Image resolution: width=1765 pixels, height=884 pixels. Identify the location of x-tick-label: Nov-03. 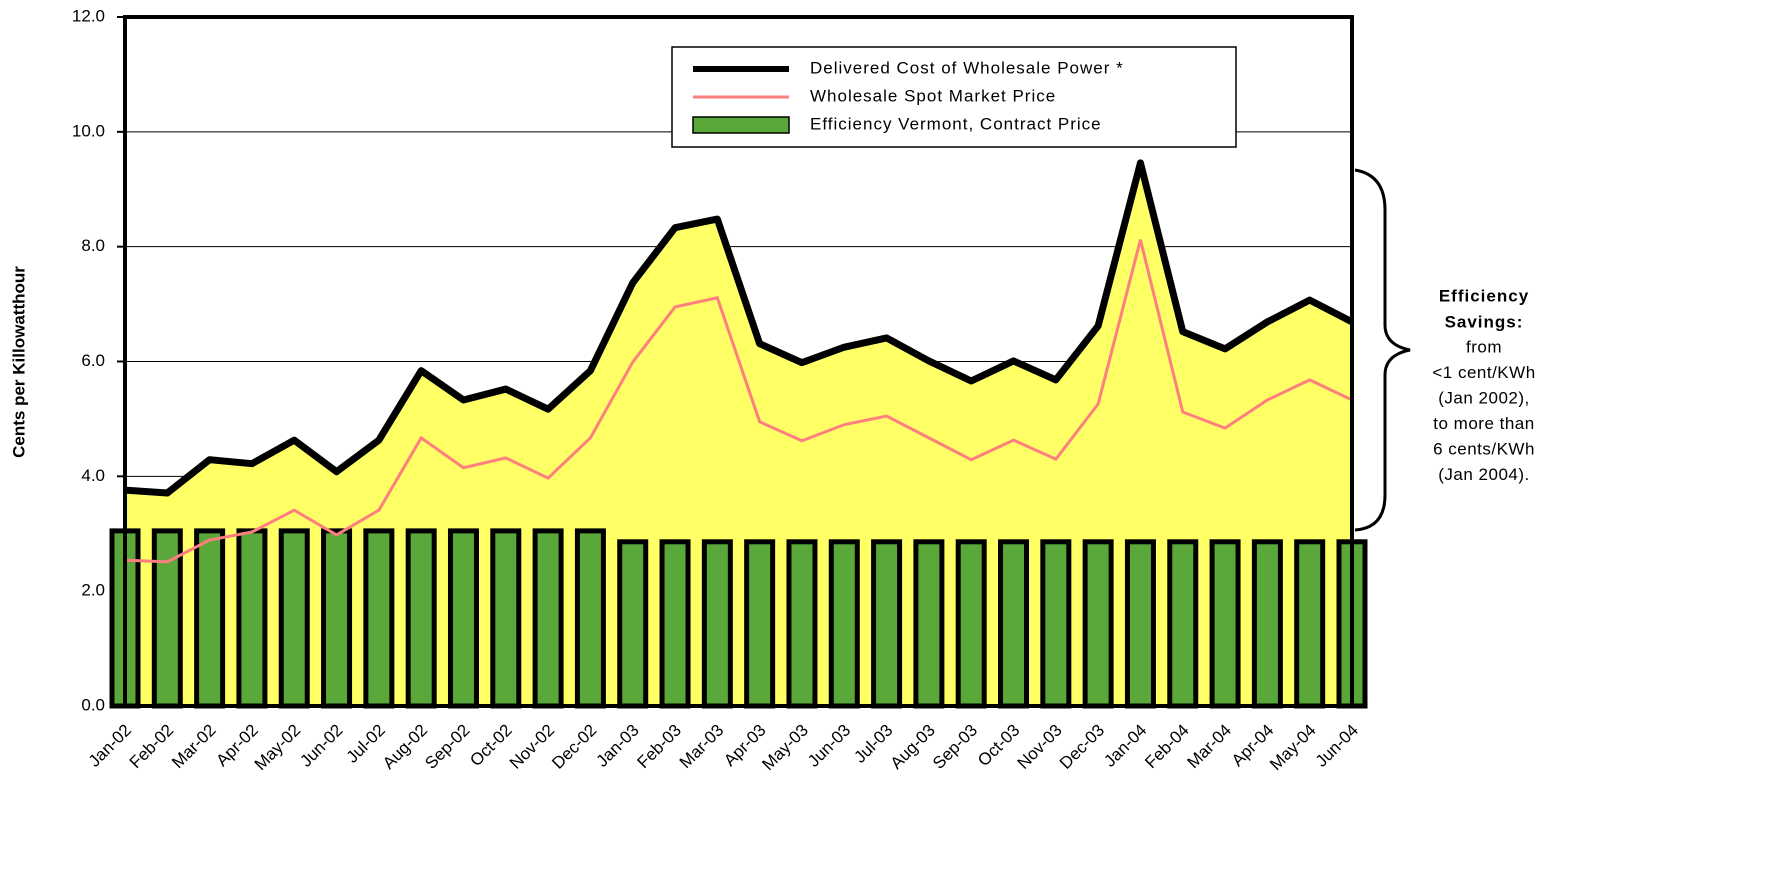
(1040, 747).